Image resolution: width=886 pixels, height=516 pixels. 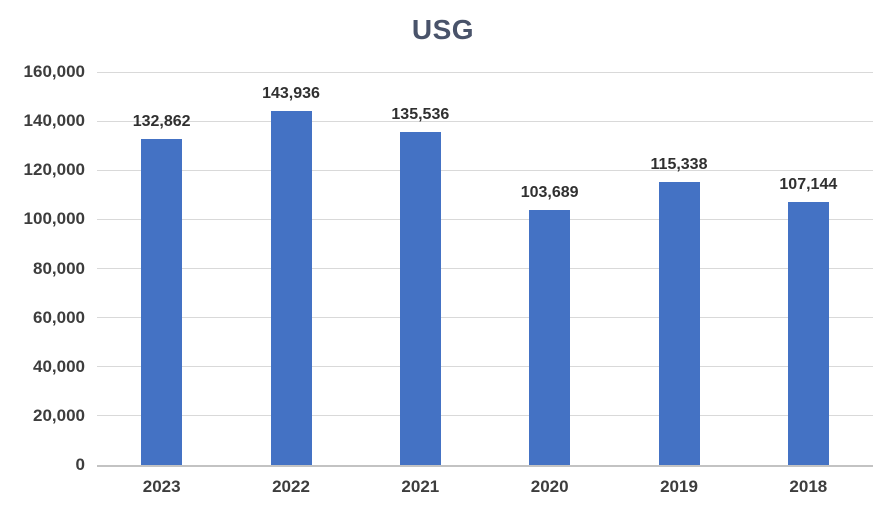 What do you see at coordinates (485, 465) in the screenshot?
I see `x-axis-line` at bounding box center [485, 465].